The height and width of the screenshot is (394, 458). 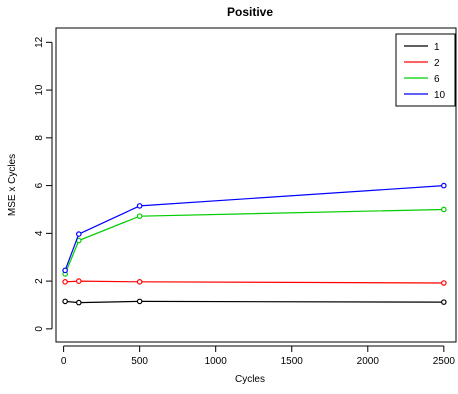 I want to click on legend-box, so click(x=425, y=70).